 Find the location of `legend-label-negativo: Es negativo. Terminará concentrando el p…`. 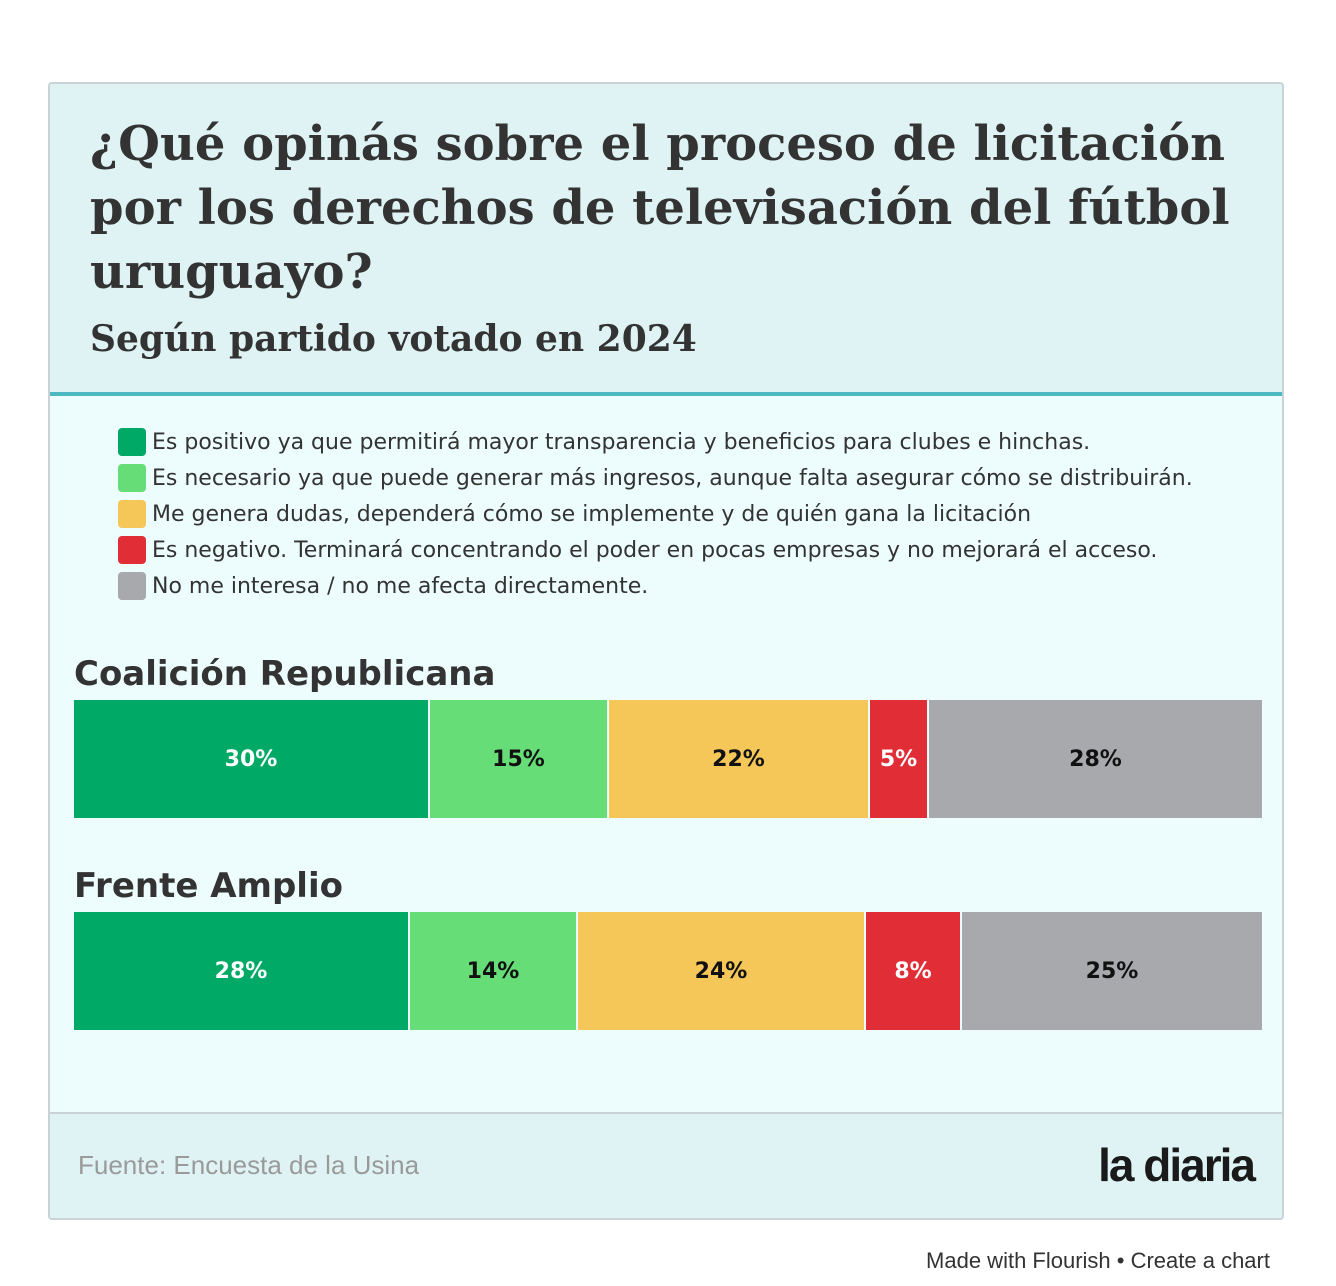

legend-label-negativo: Es negativo. Terminará concentrando el p… is located at coordinates (655, 550).